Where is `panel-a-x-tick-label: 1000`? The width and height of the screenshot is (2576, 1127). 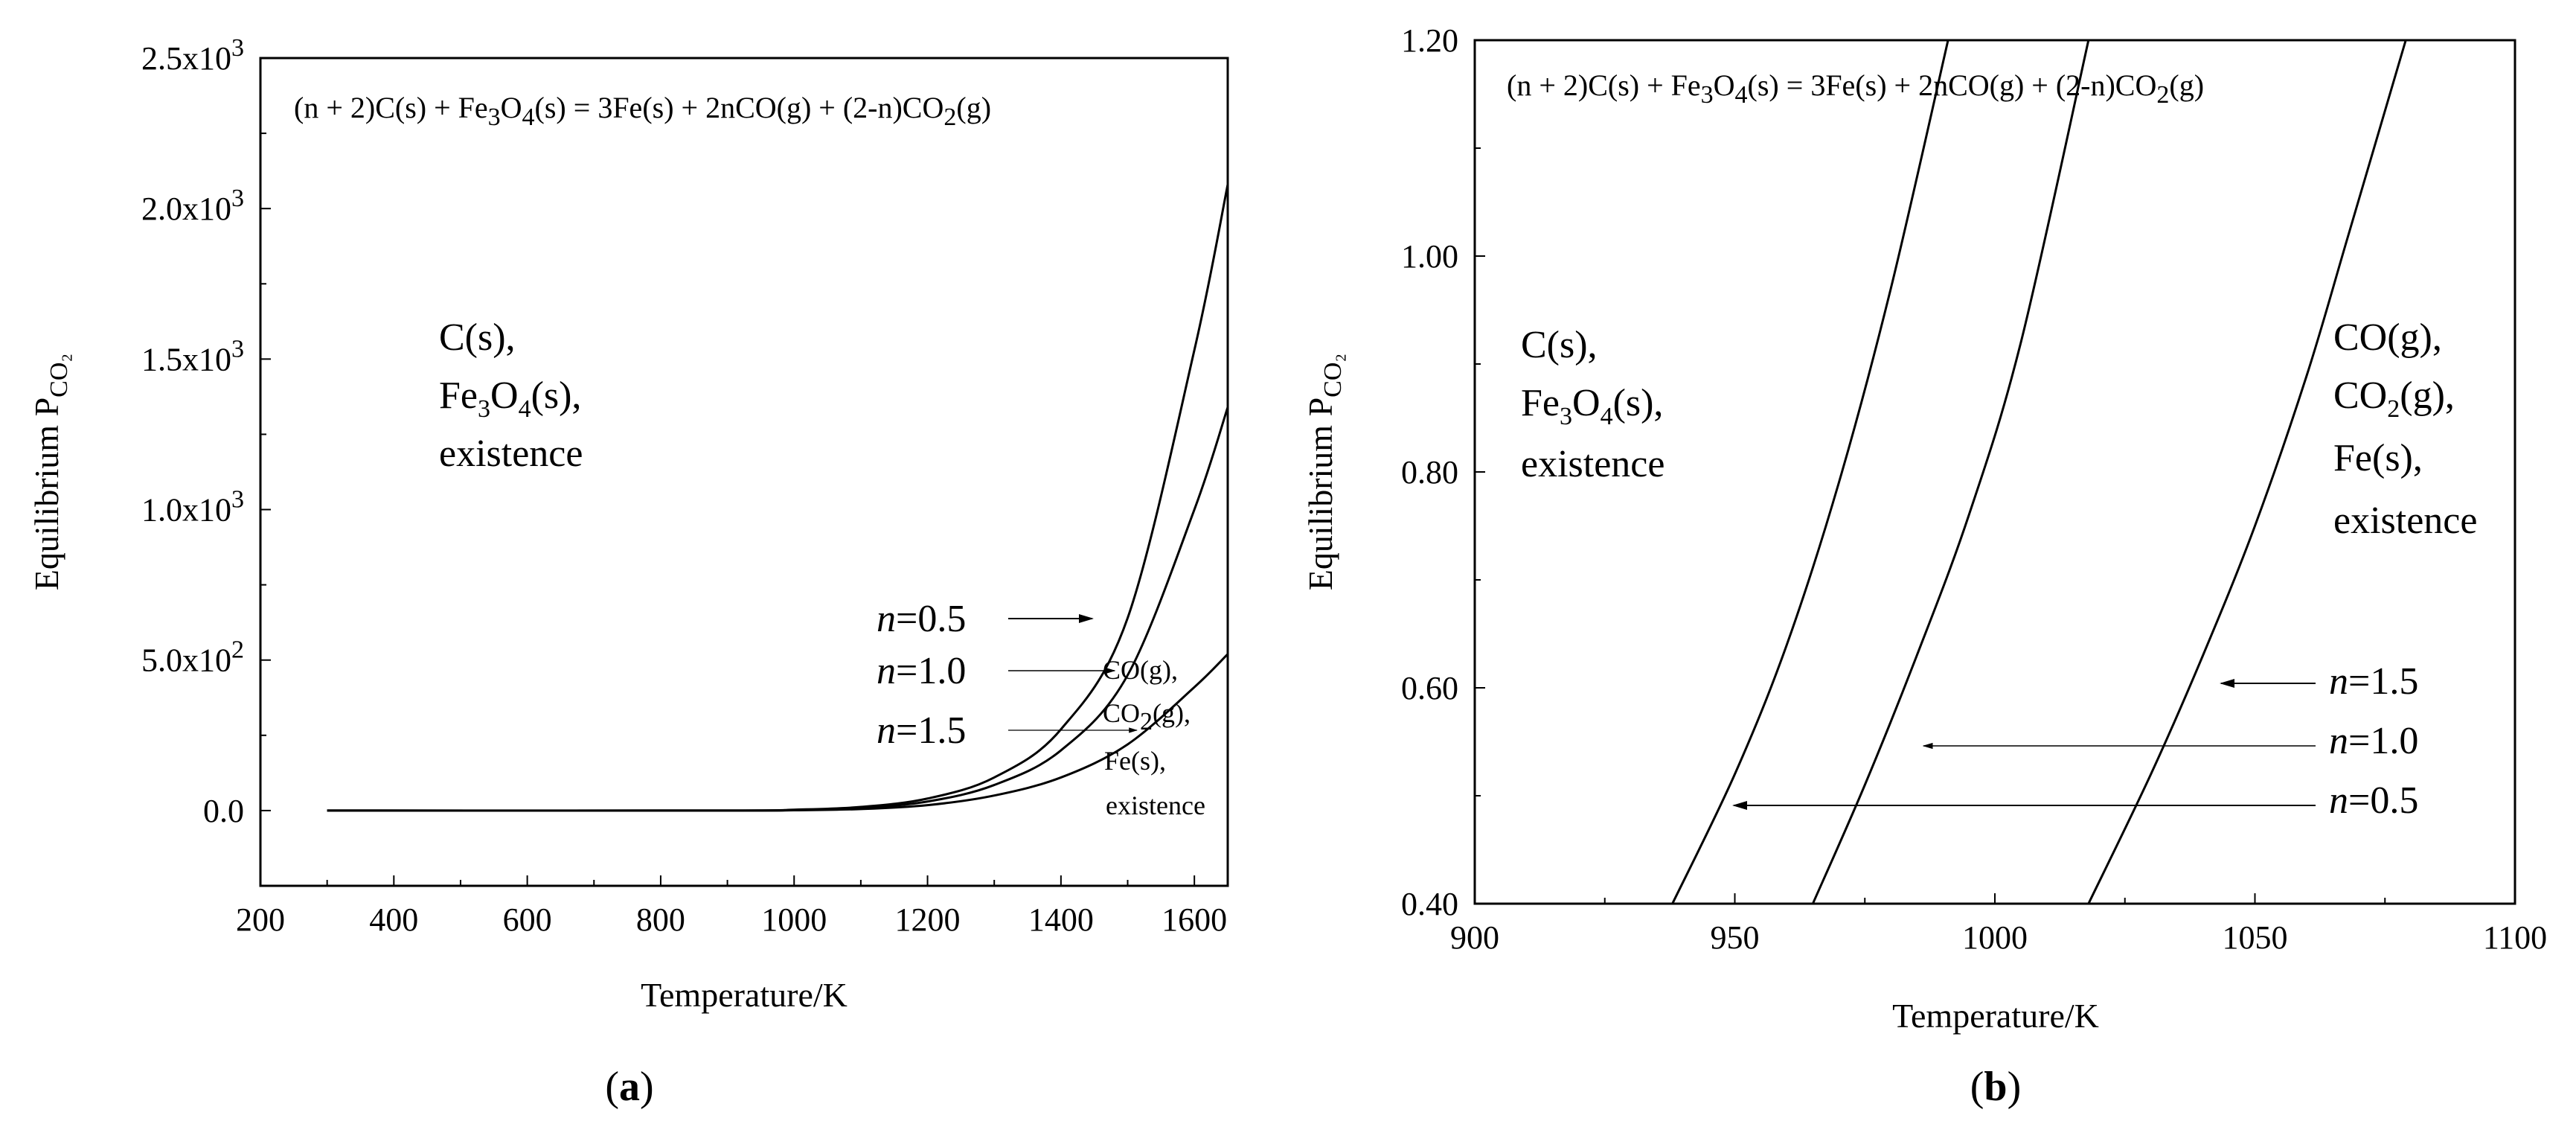 panel-a-x-tick-label: 1000 is located at coordinates (794, 919).